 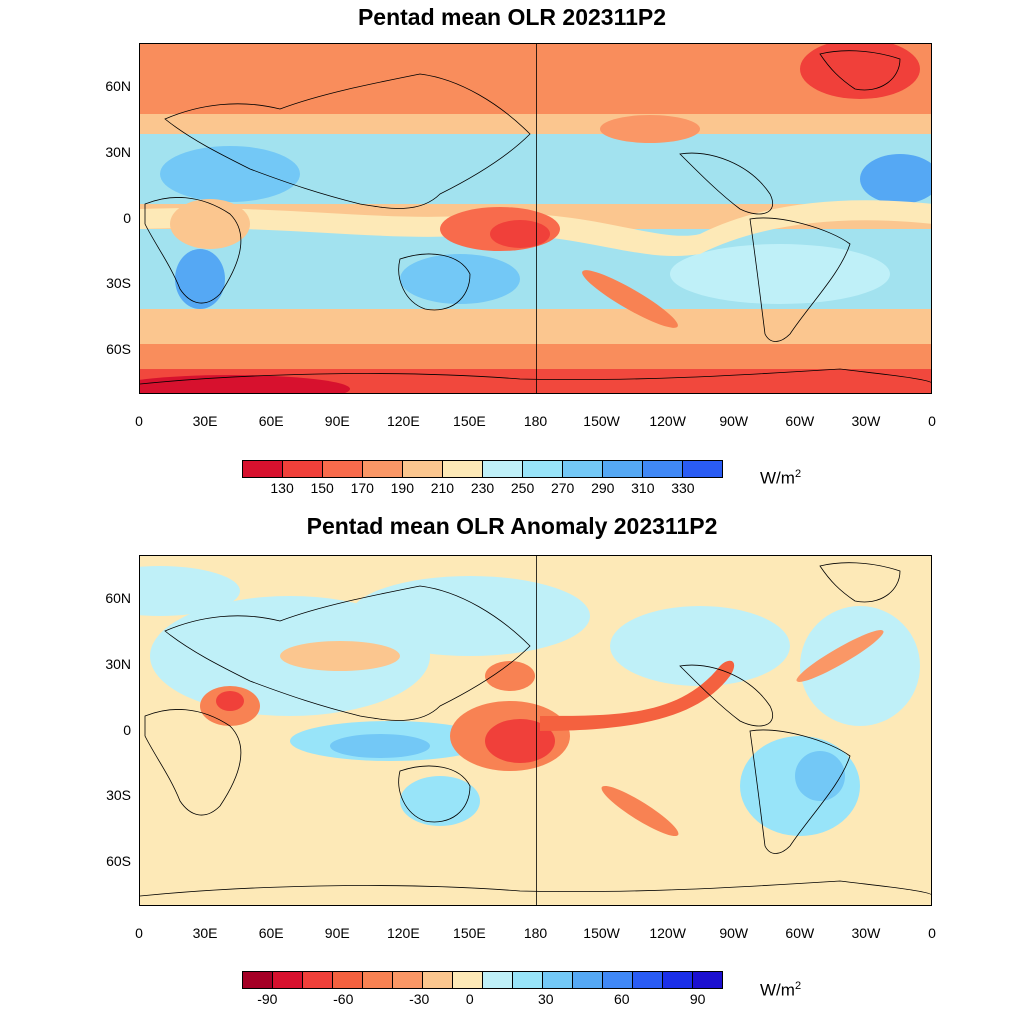 What do you see at coordinates (419, 999) in the screenshot?
I see `colorbar-tick-label: -30` at bounding box center [419, 999].